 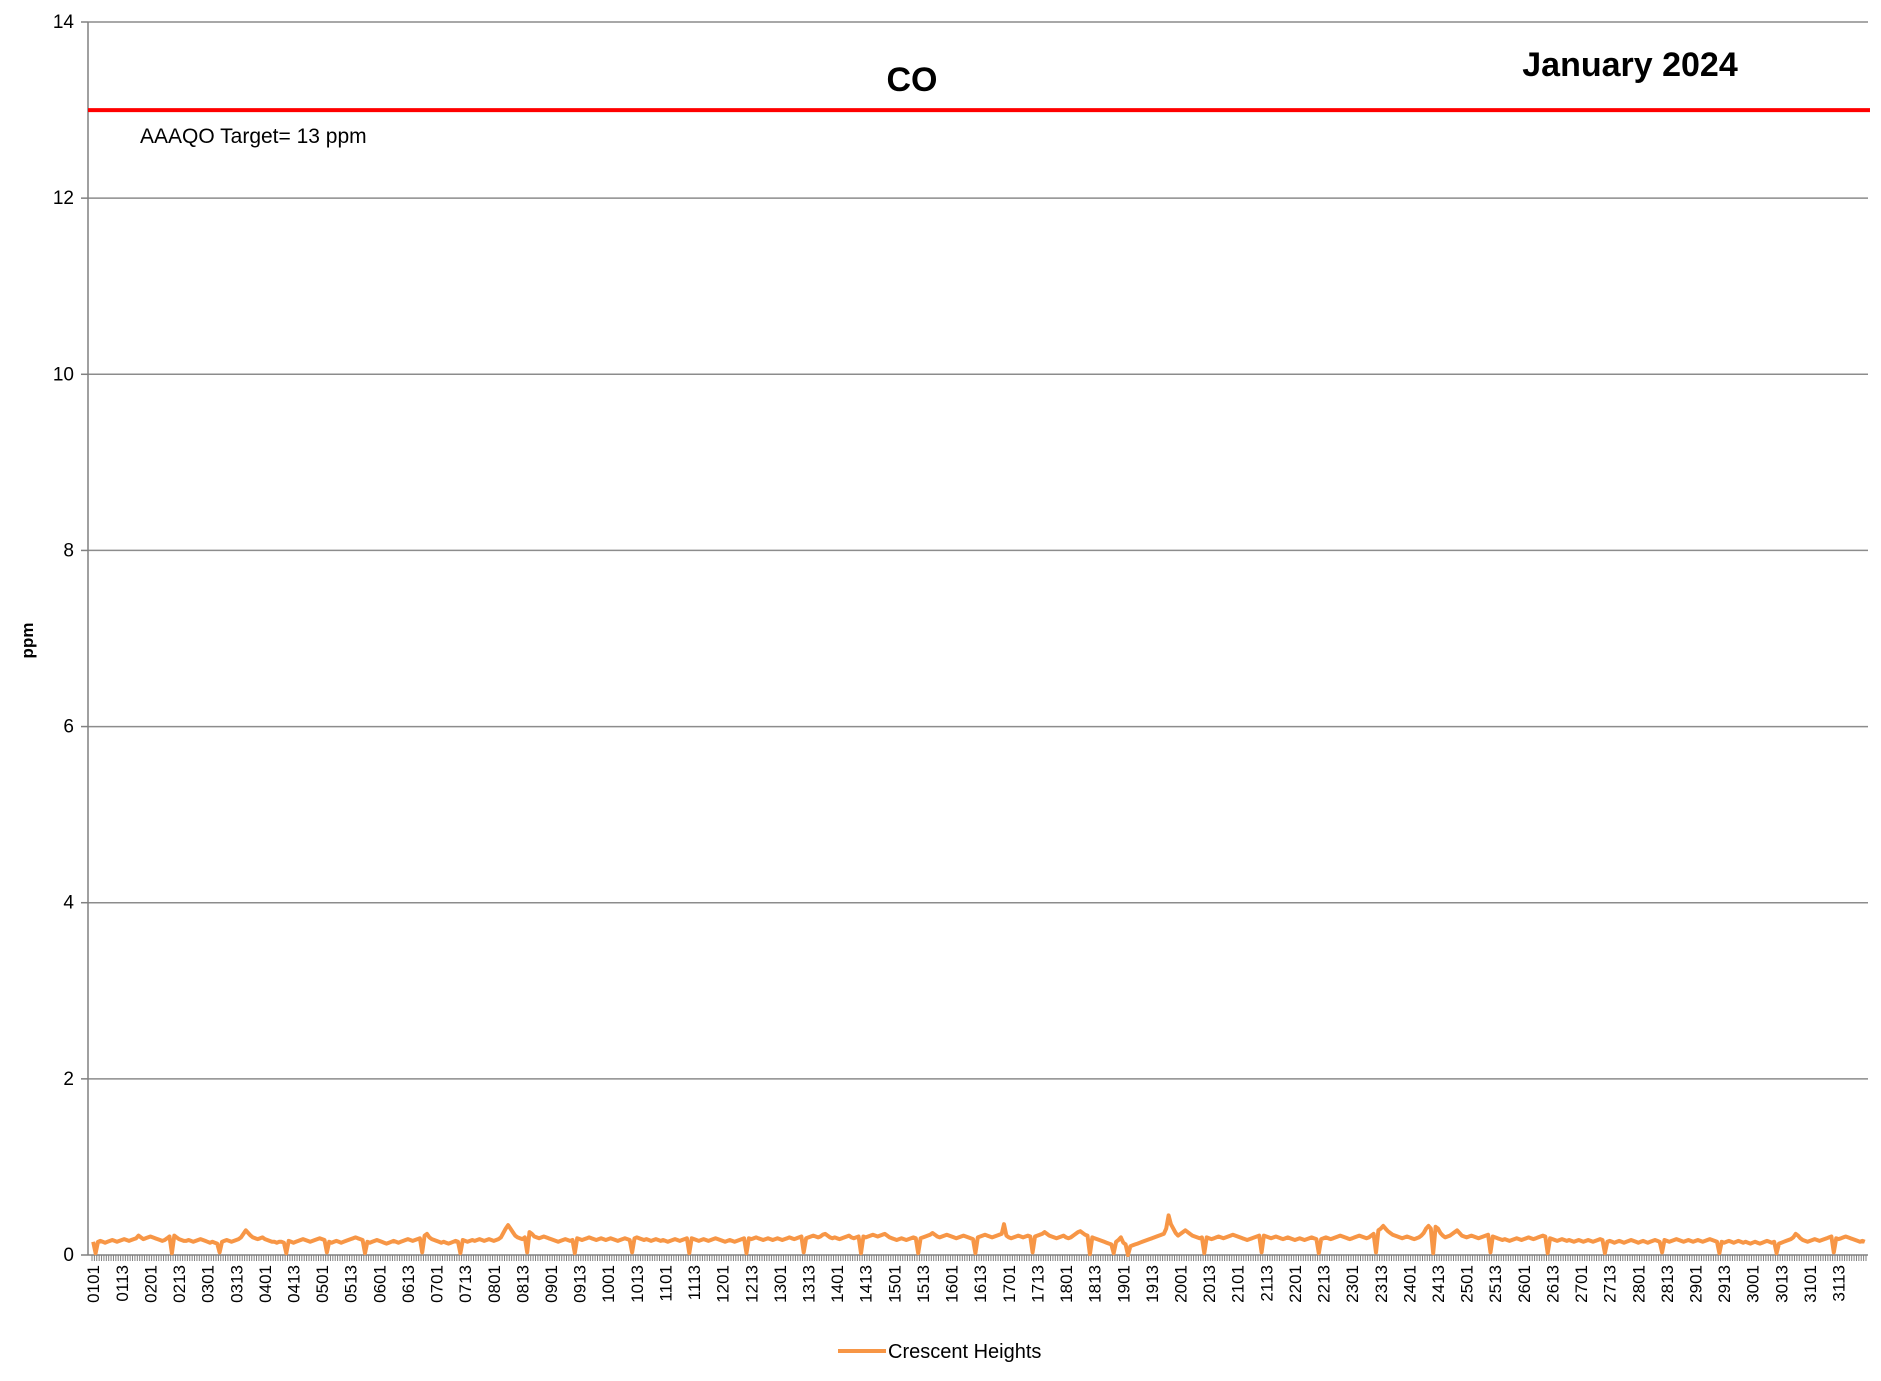 What do you see at coordinates (1524, 1284) in the screenshot?
I see `x-tick-label: 2601` at bounding box center [1524, 1284].